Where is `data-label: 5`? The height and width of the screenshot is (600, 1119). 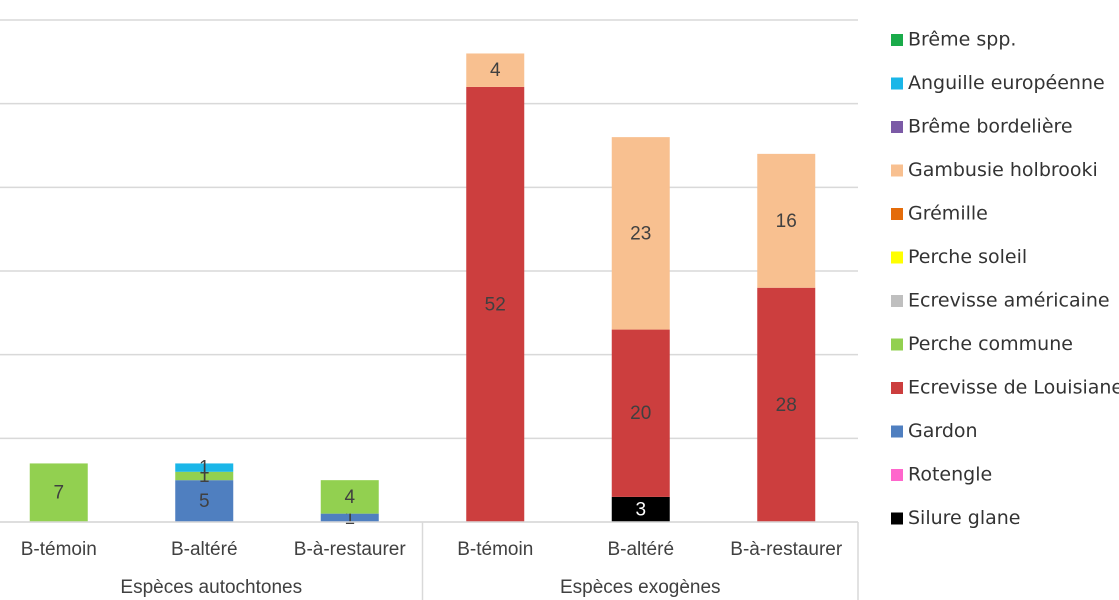 data-label: 5 is located at coordinates (204, 501).